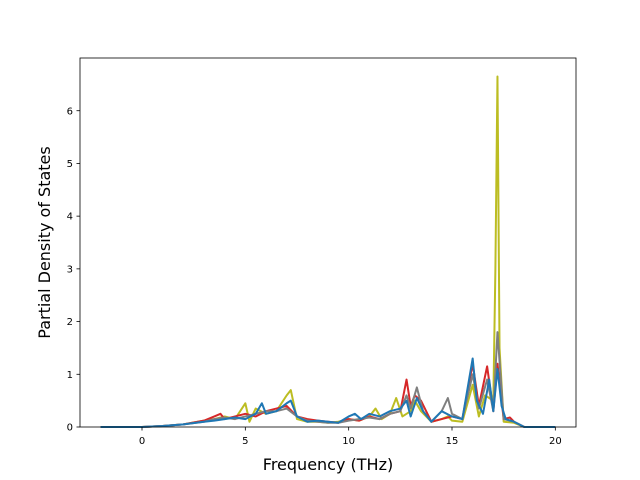 The width and height of the screenshot is (640, 480). What do you see at coordinates (70, 428) in the screenshot?
I see `y-tick-label: 0` at bounding box center [70, 428].